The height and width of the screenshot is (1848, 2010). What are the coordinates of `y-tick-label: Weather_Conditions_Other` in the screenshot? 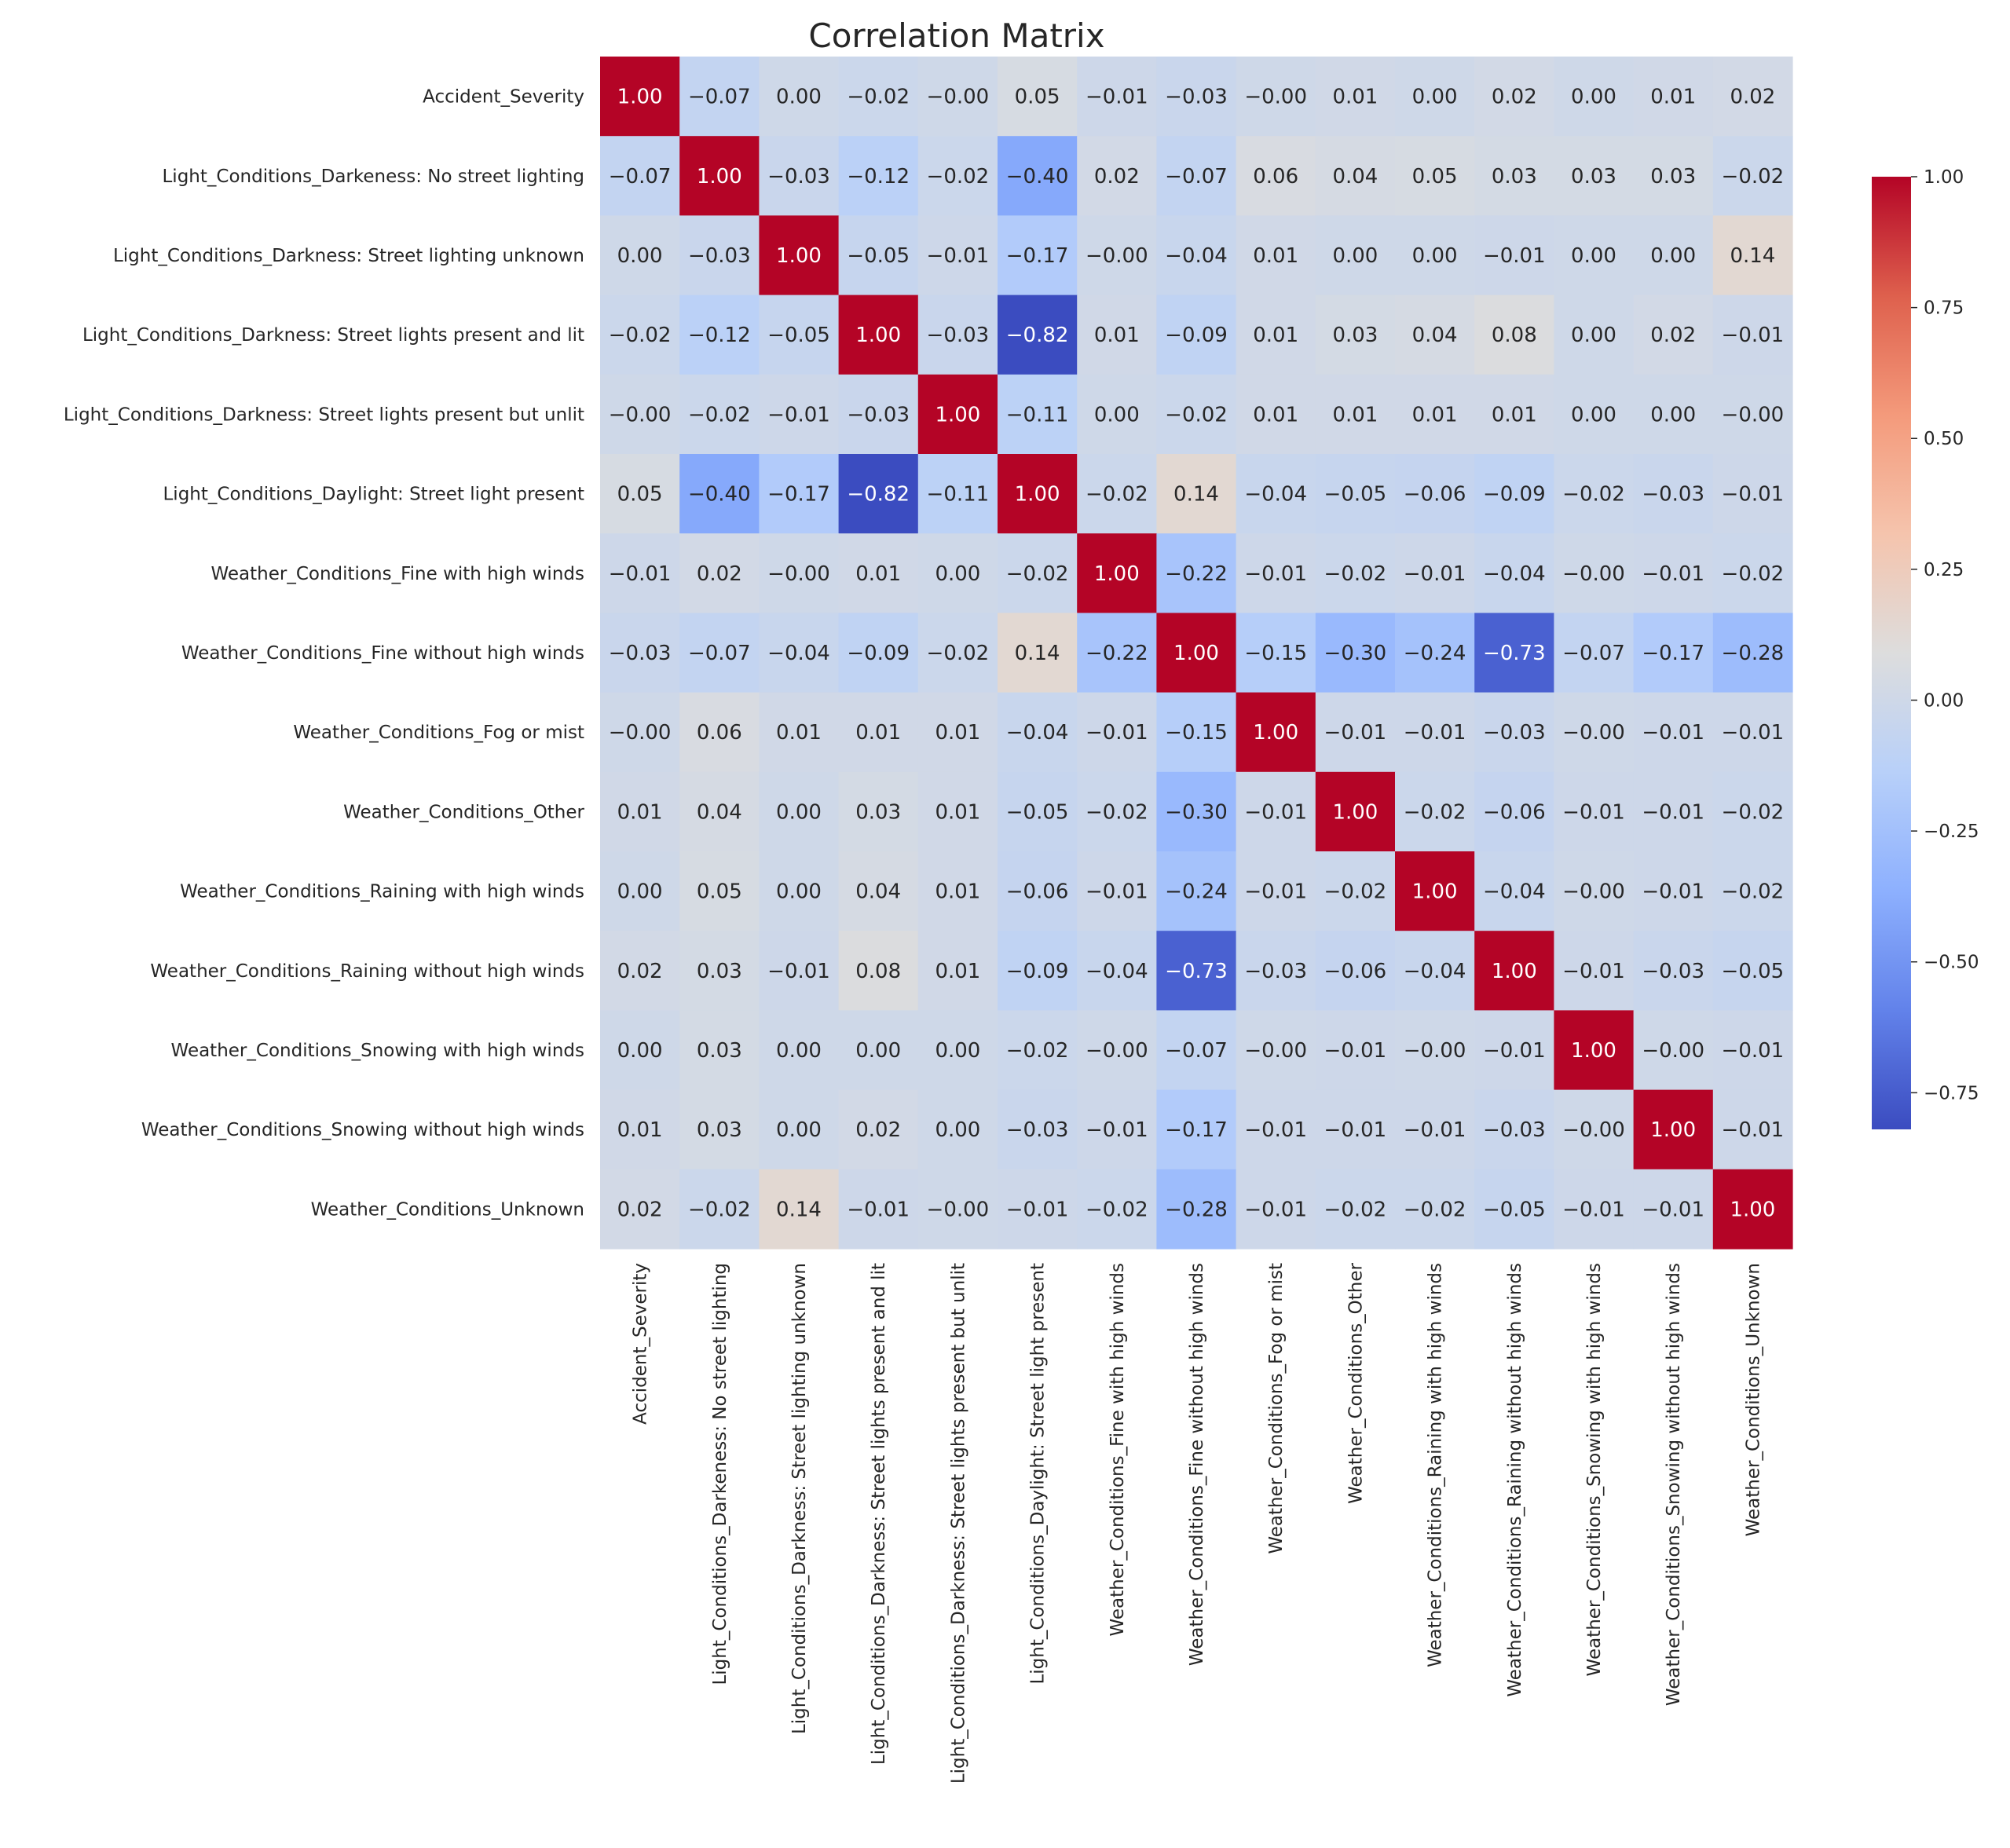 It's located at (464, 812).